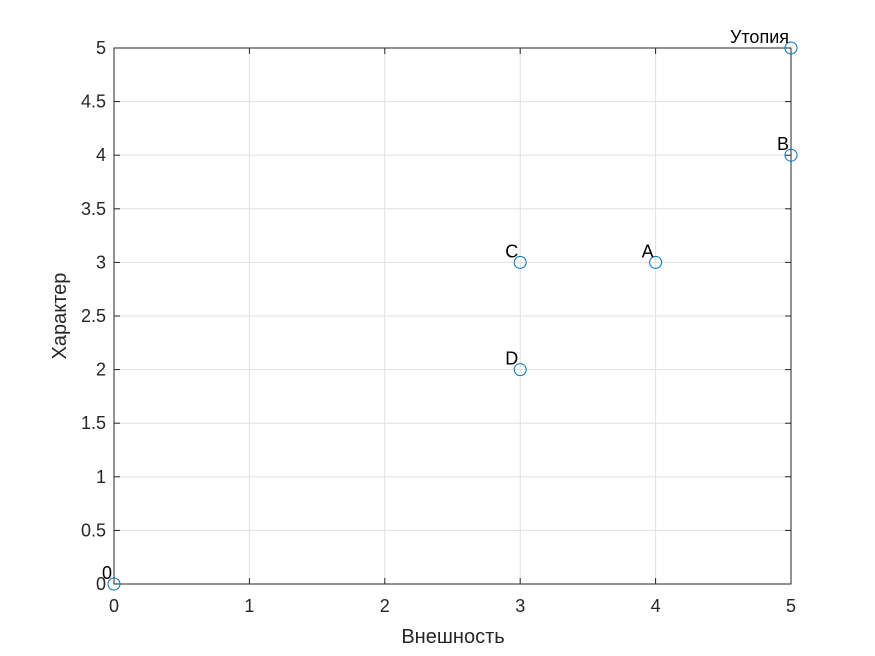 This screenshot has height=656, width=875. Describe the element at coordinates (101, 584) in the screenshot. I see `y-tick-label: 0` at that location.